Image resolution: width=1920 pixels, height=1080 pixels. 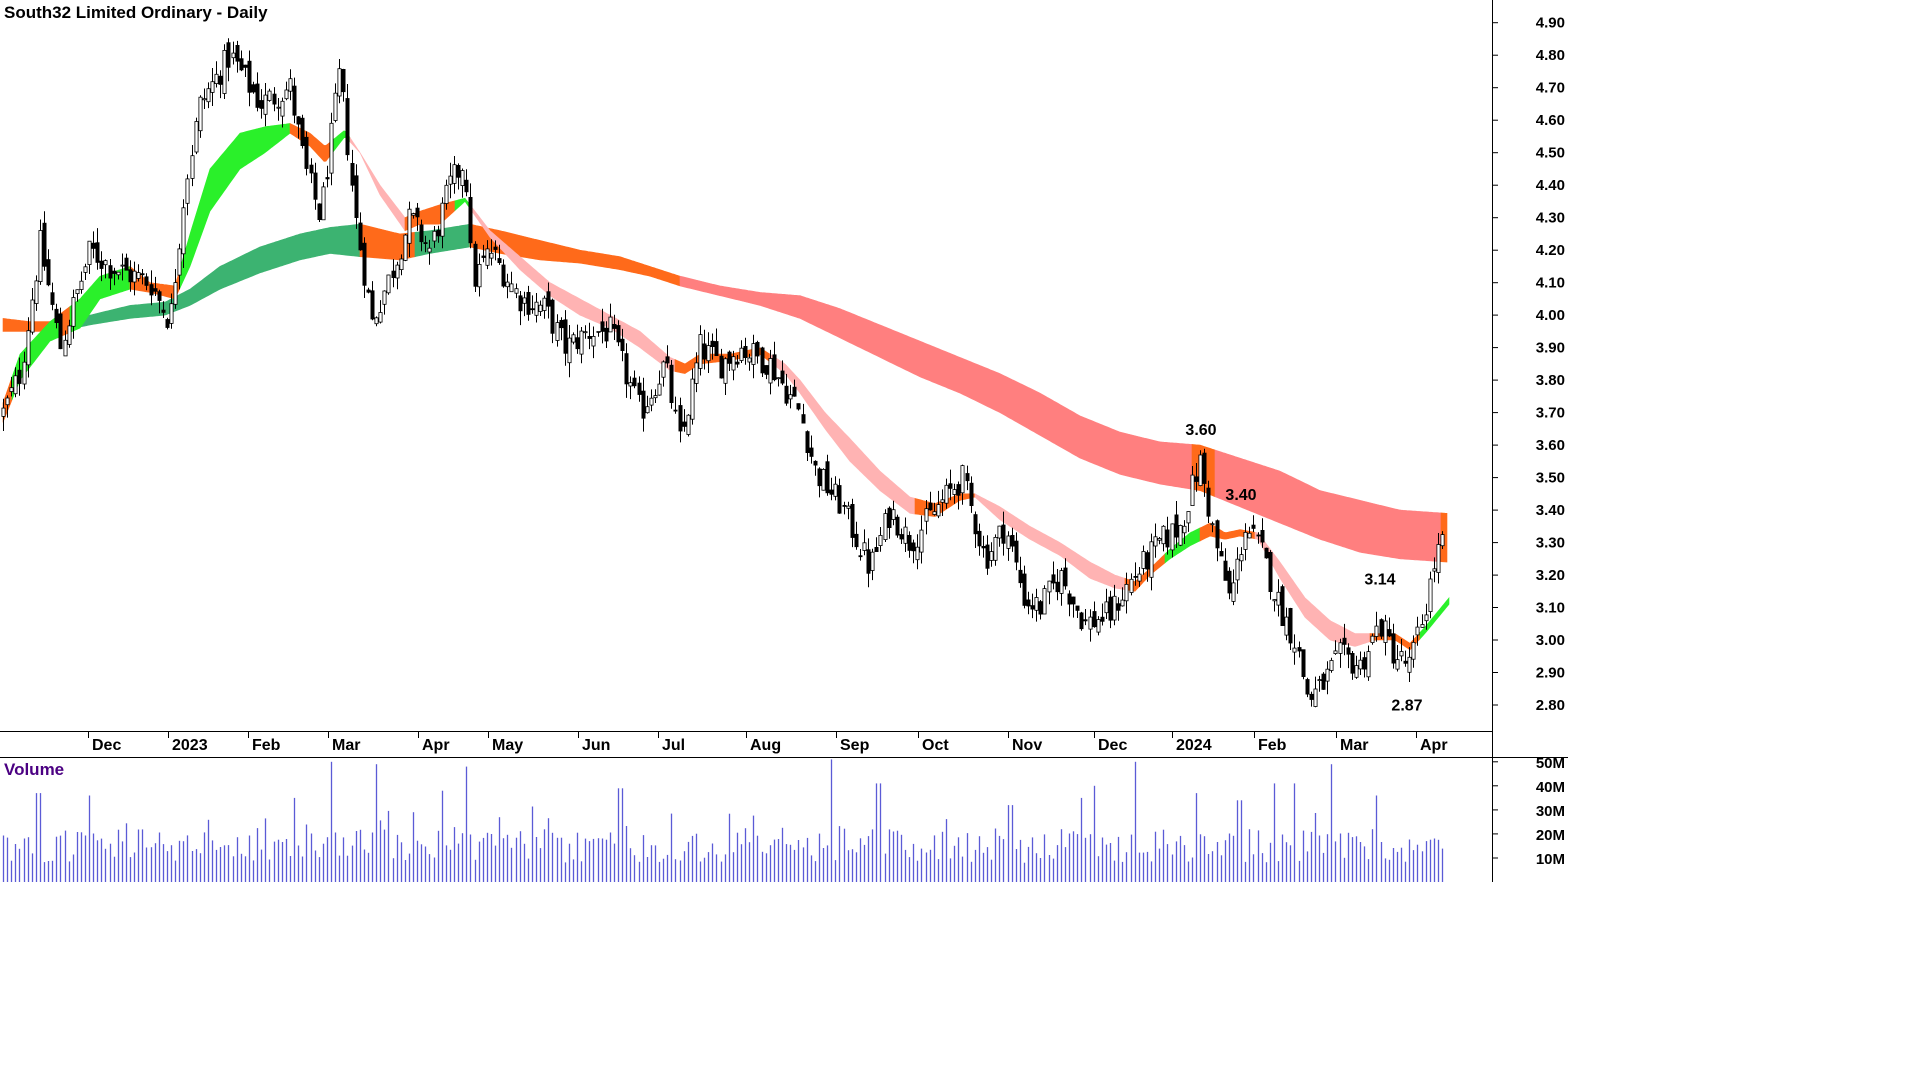 I want to click on y-tick-label: 3.90, so click(x=1550, y=348).